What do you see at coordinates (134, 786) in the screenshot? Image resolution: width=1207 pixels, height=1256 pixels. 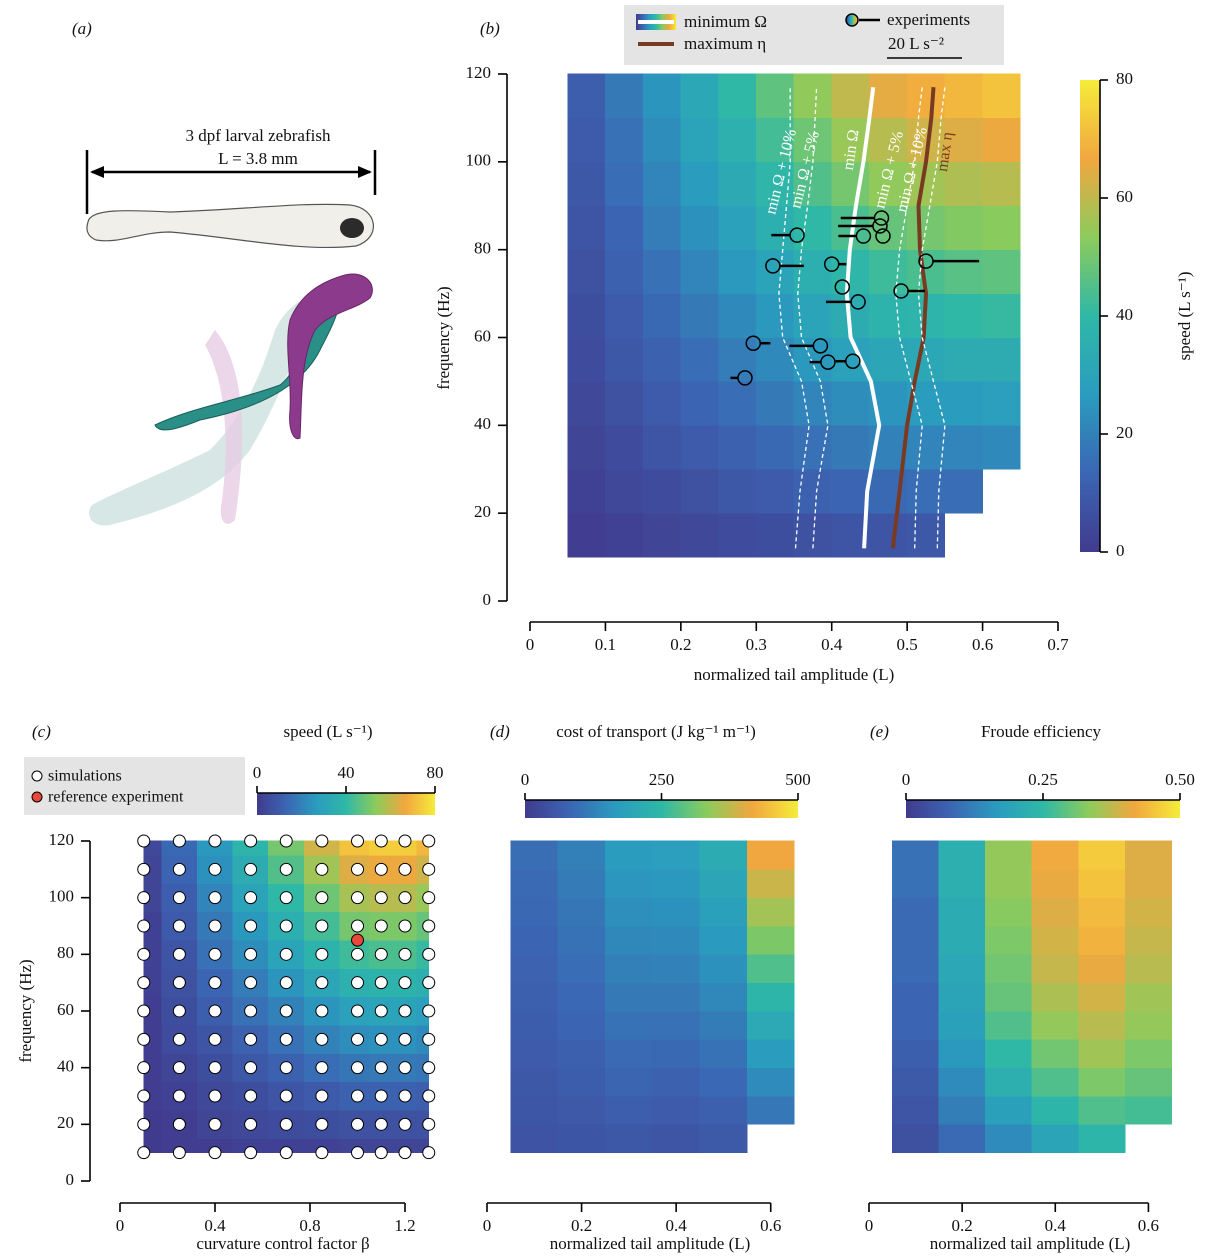 I see `legend-box` at bounding box center [134, 786].